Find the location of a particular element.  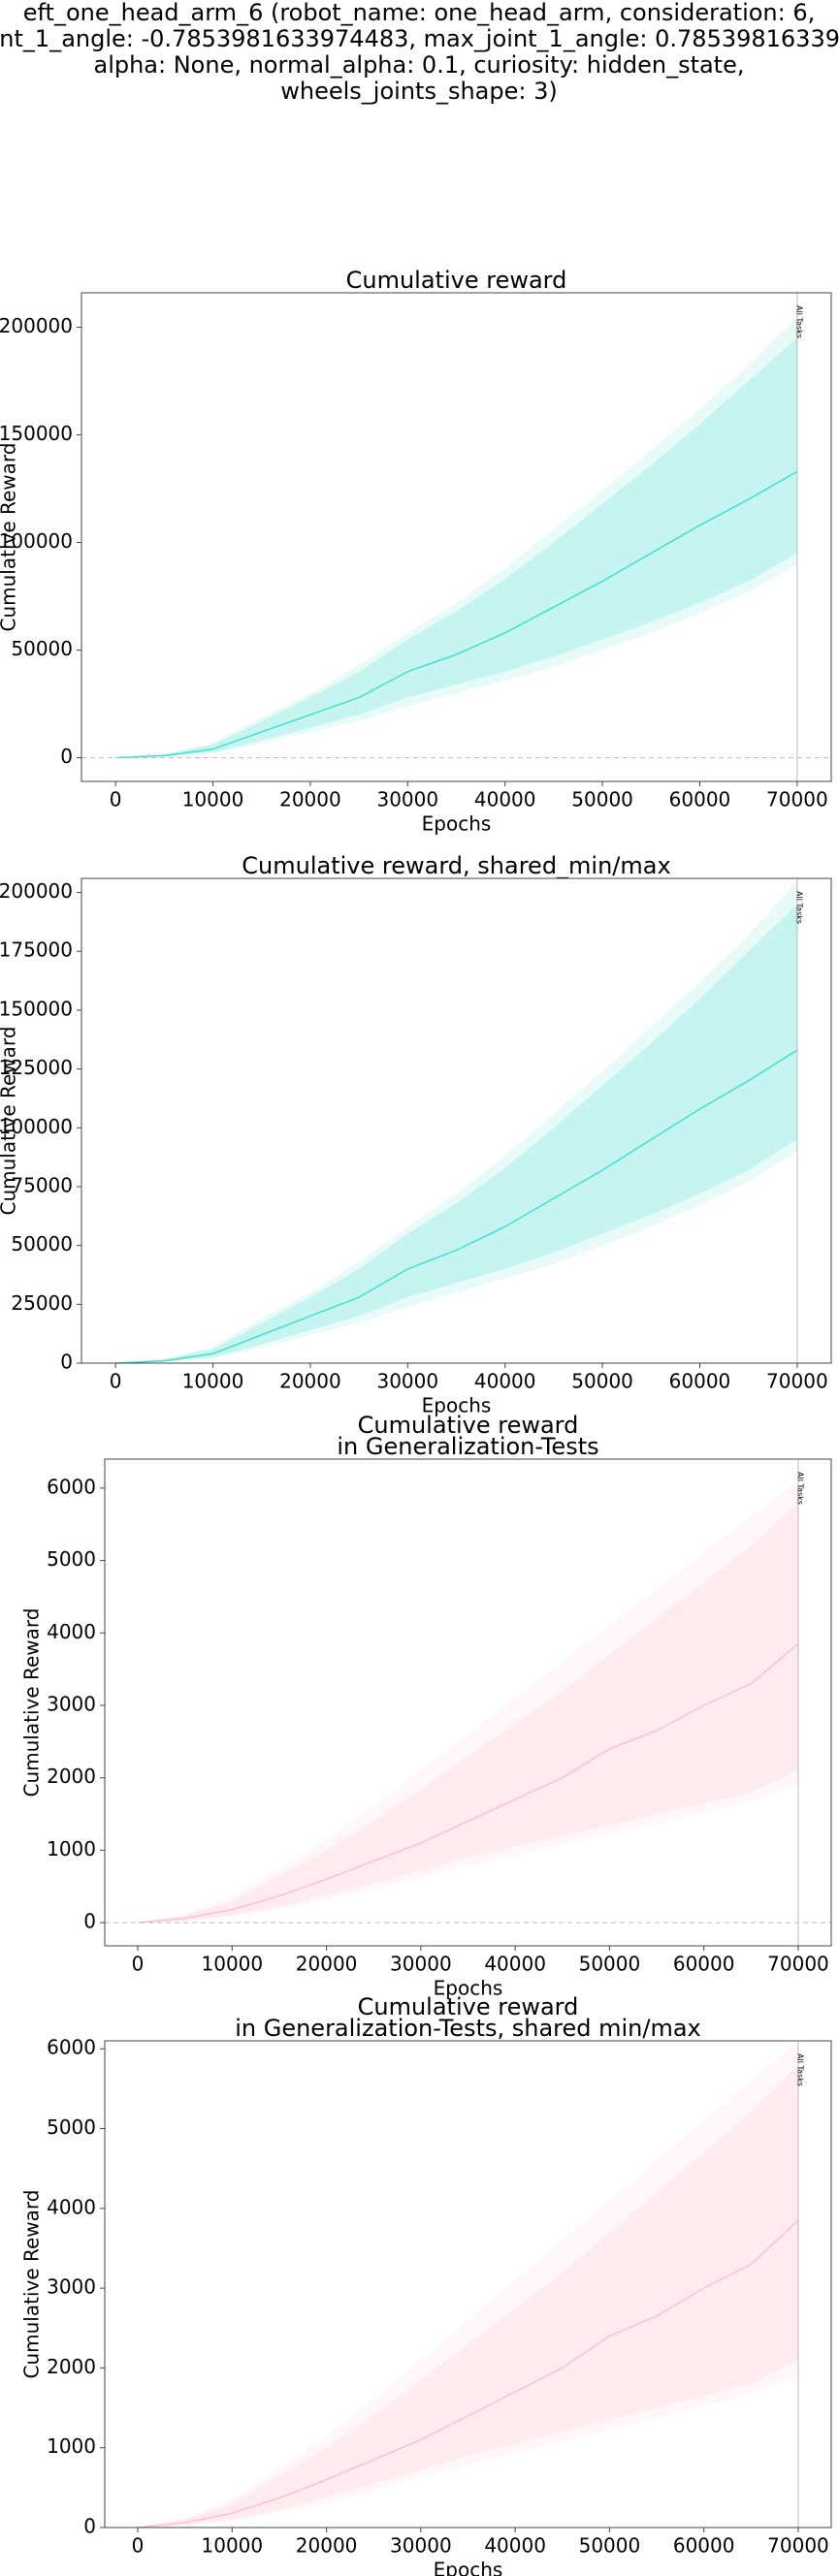

plot-area is located at coordinates (468, 2284).